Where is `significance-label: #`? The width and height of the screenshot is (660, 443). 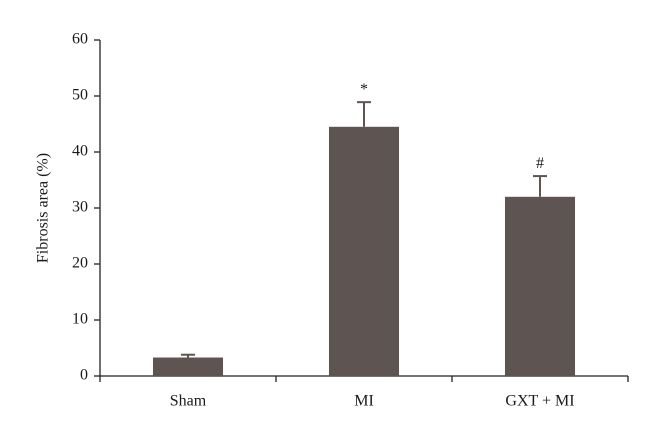 significance-label: # is located at coordinates (540, 163).